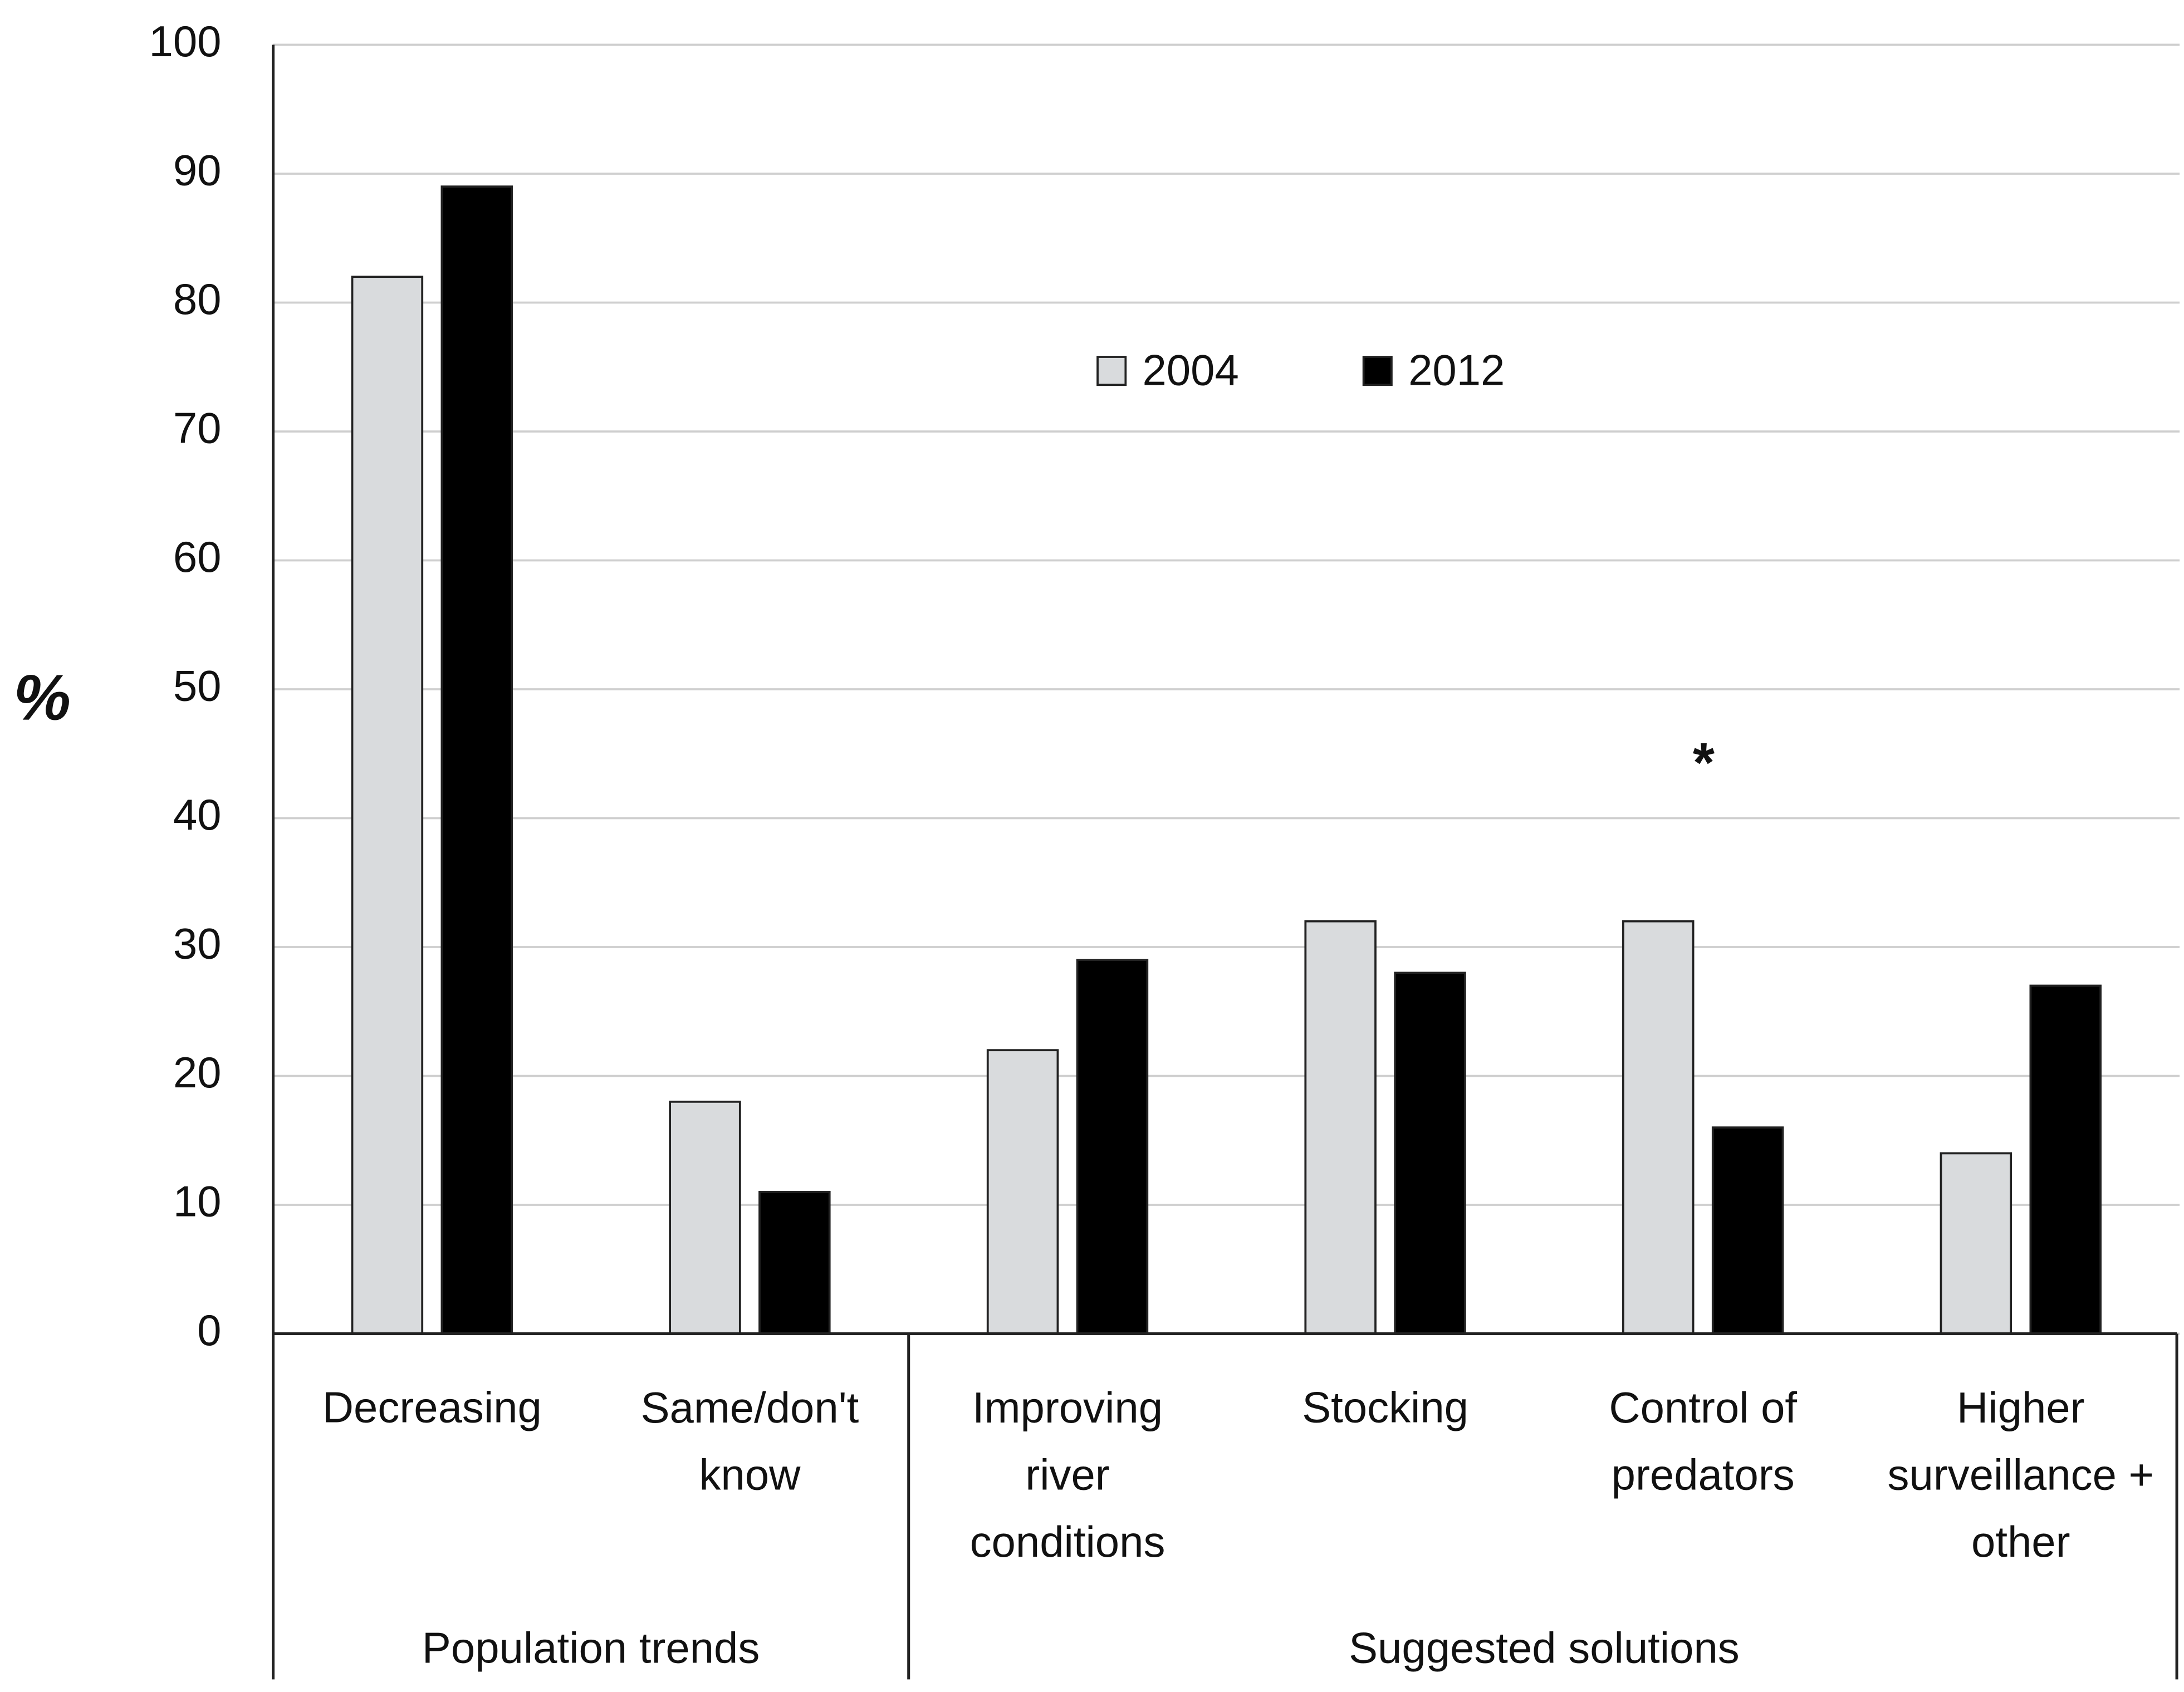 The height and width of the screenshot is (1692, 2184). What do you see at coordinates (197, 1201) in the screenshot?
I see `y-tick-label: 10` at bounding box center [197, 1201].